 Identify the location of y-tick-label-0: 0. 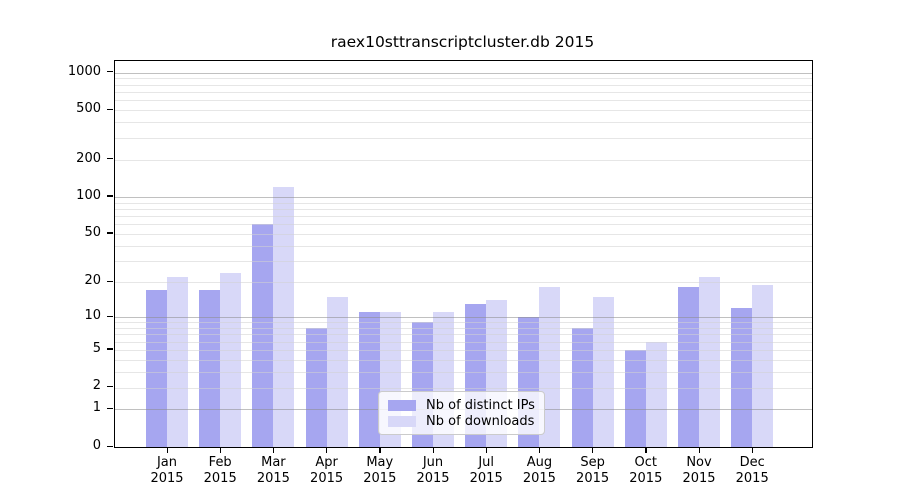
(96, 445).